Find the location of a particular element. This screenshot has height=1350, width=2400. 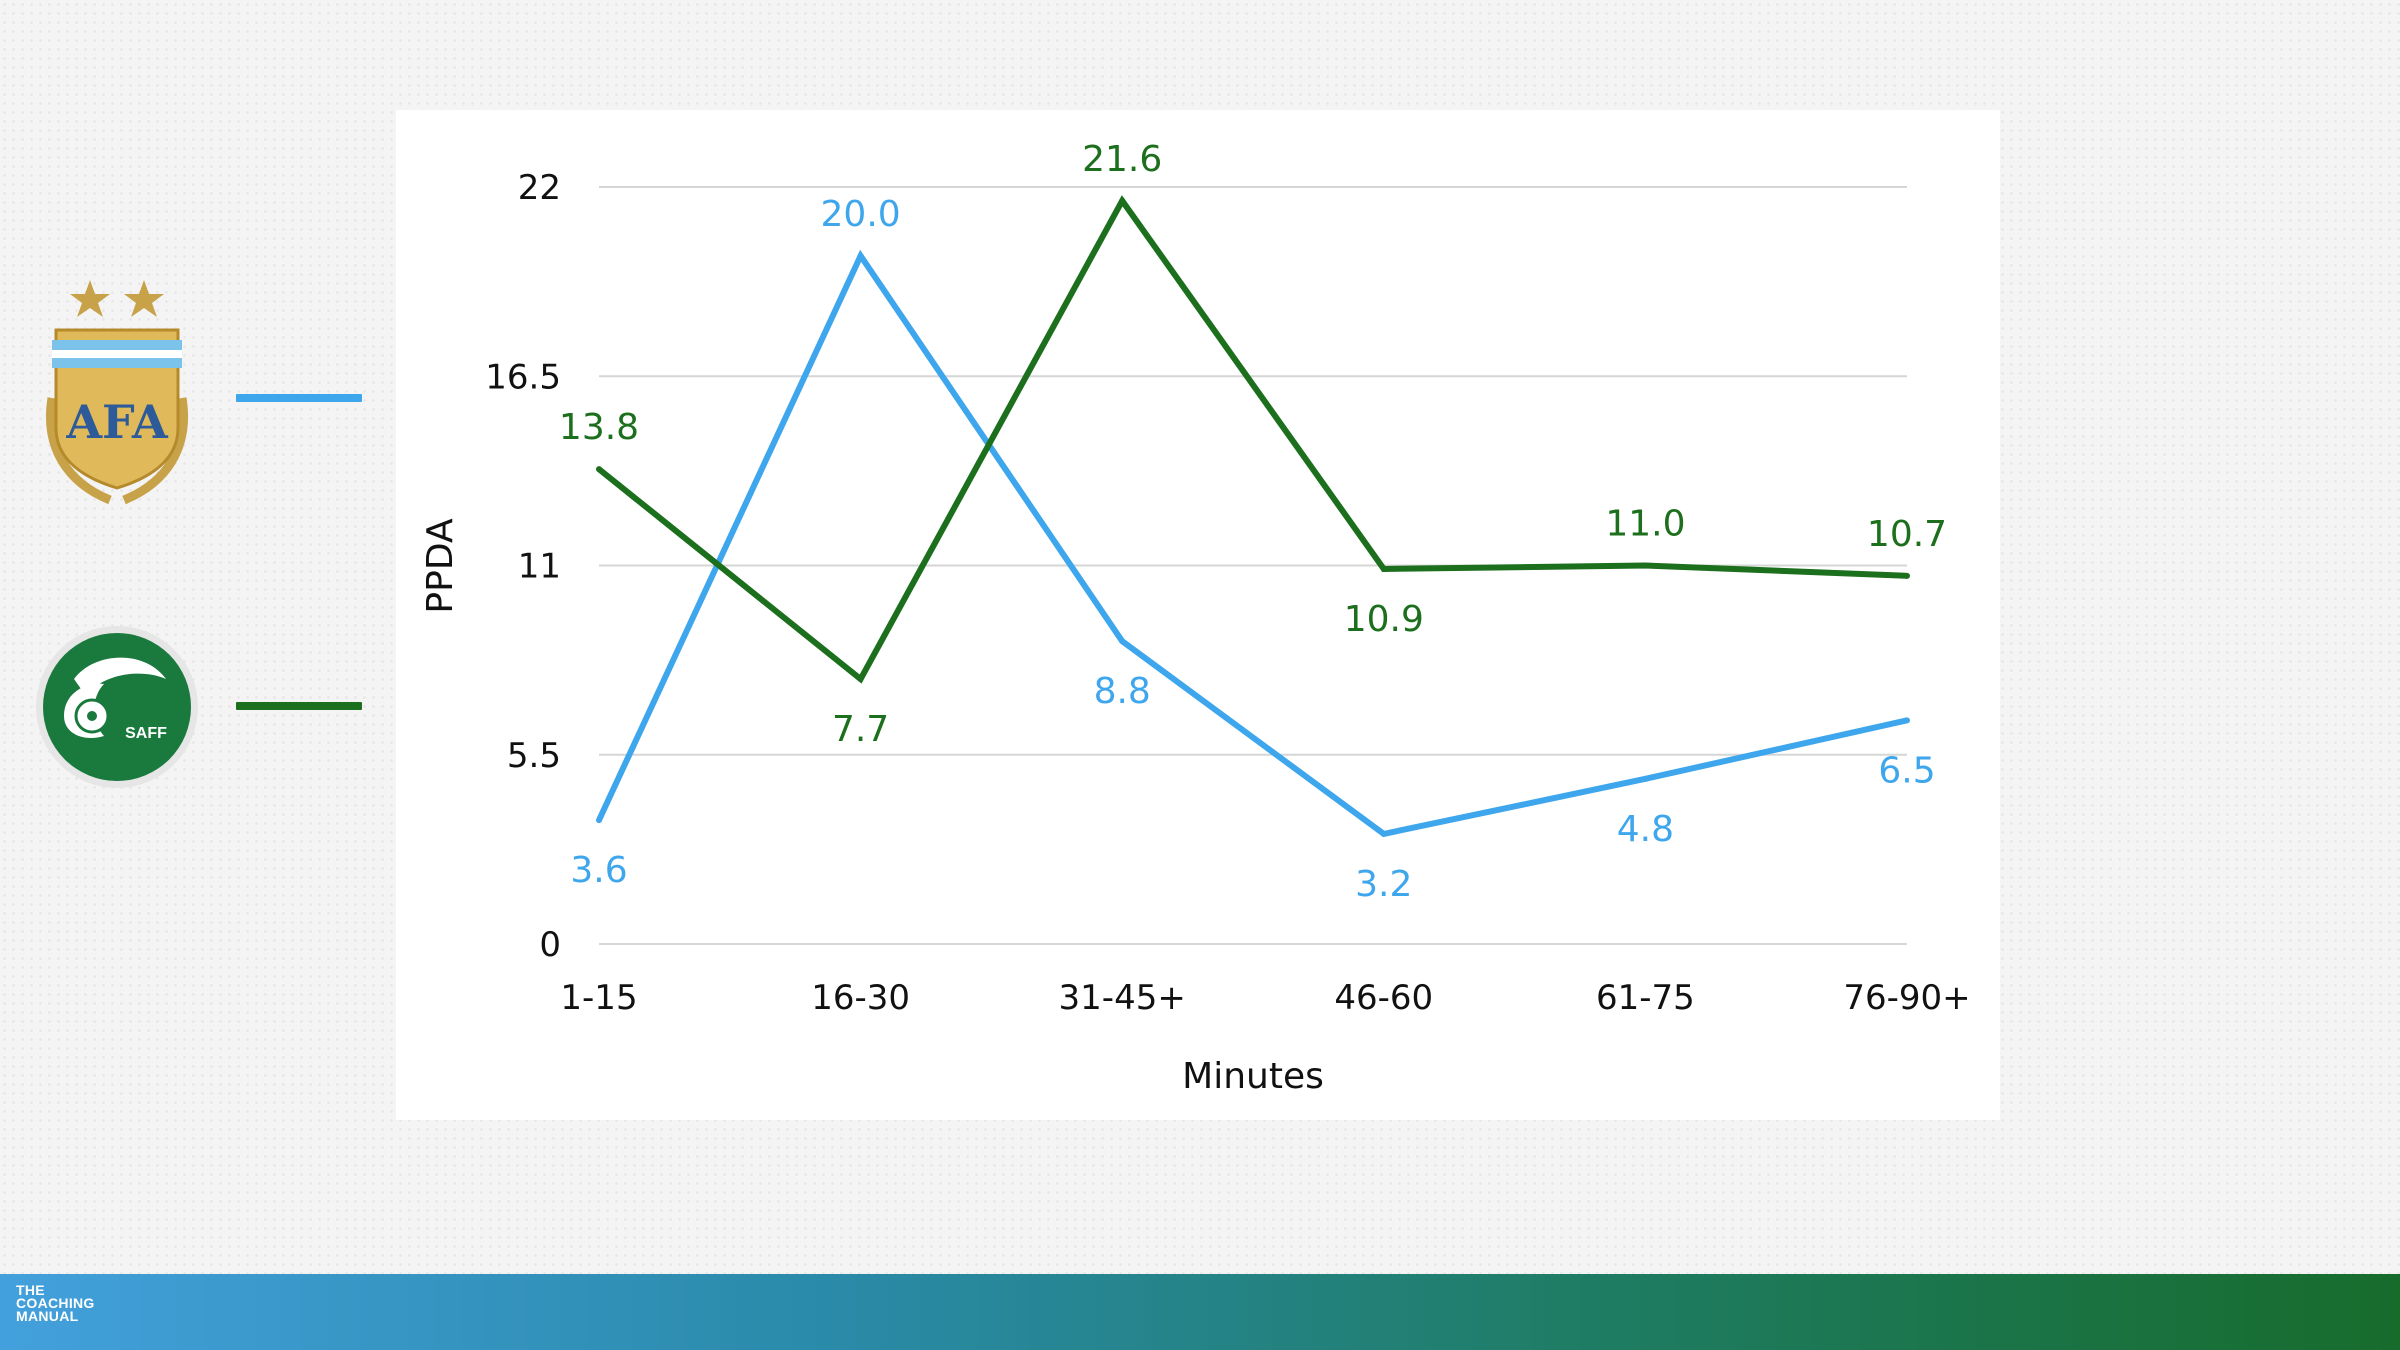

argentina-data-label-0: 3.6 is located at coordinates (598, 870).